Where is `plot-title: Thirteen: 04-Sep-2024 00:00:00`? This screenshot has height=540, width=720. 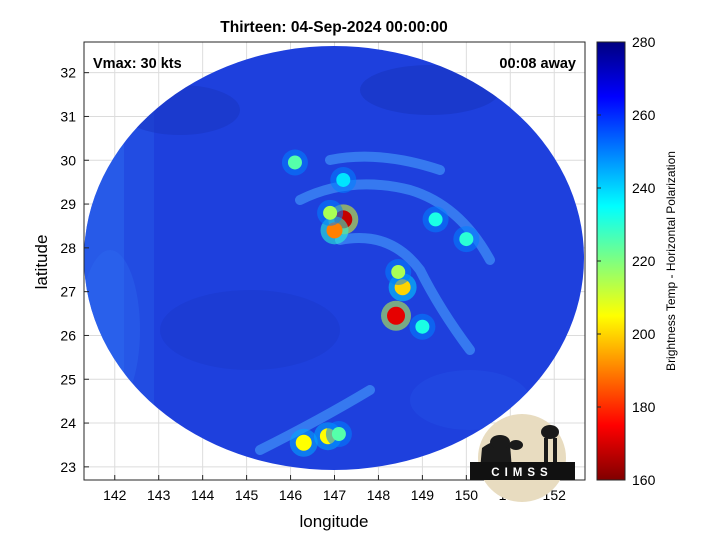 plot-title: Thirteen: 04-Sep-2024 00:00:00 is located at coordinates (333, 27).